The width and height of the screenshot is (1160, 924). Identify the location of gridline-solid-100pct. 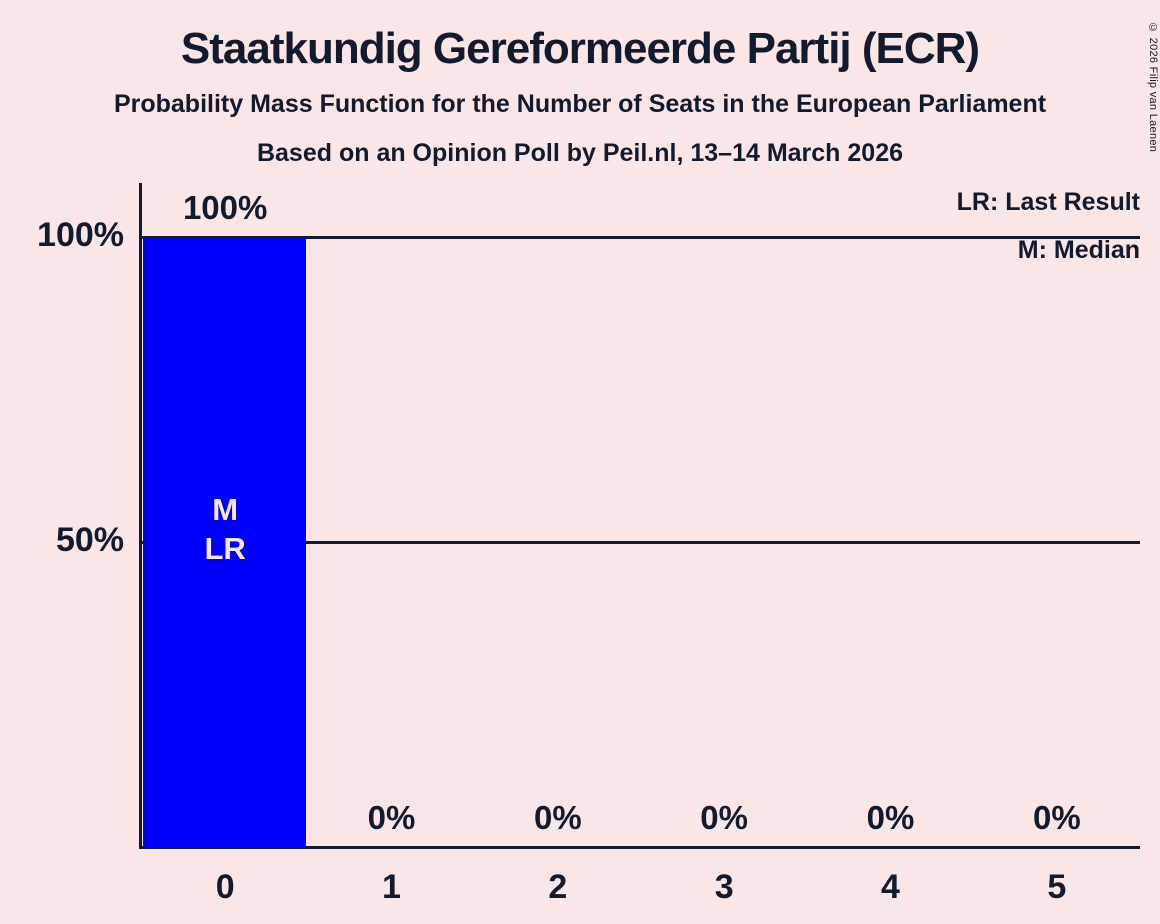
(641, 237).